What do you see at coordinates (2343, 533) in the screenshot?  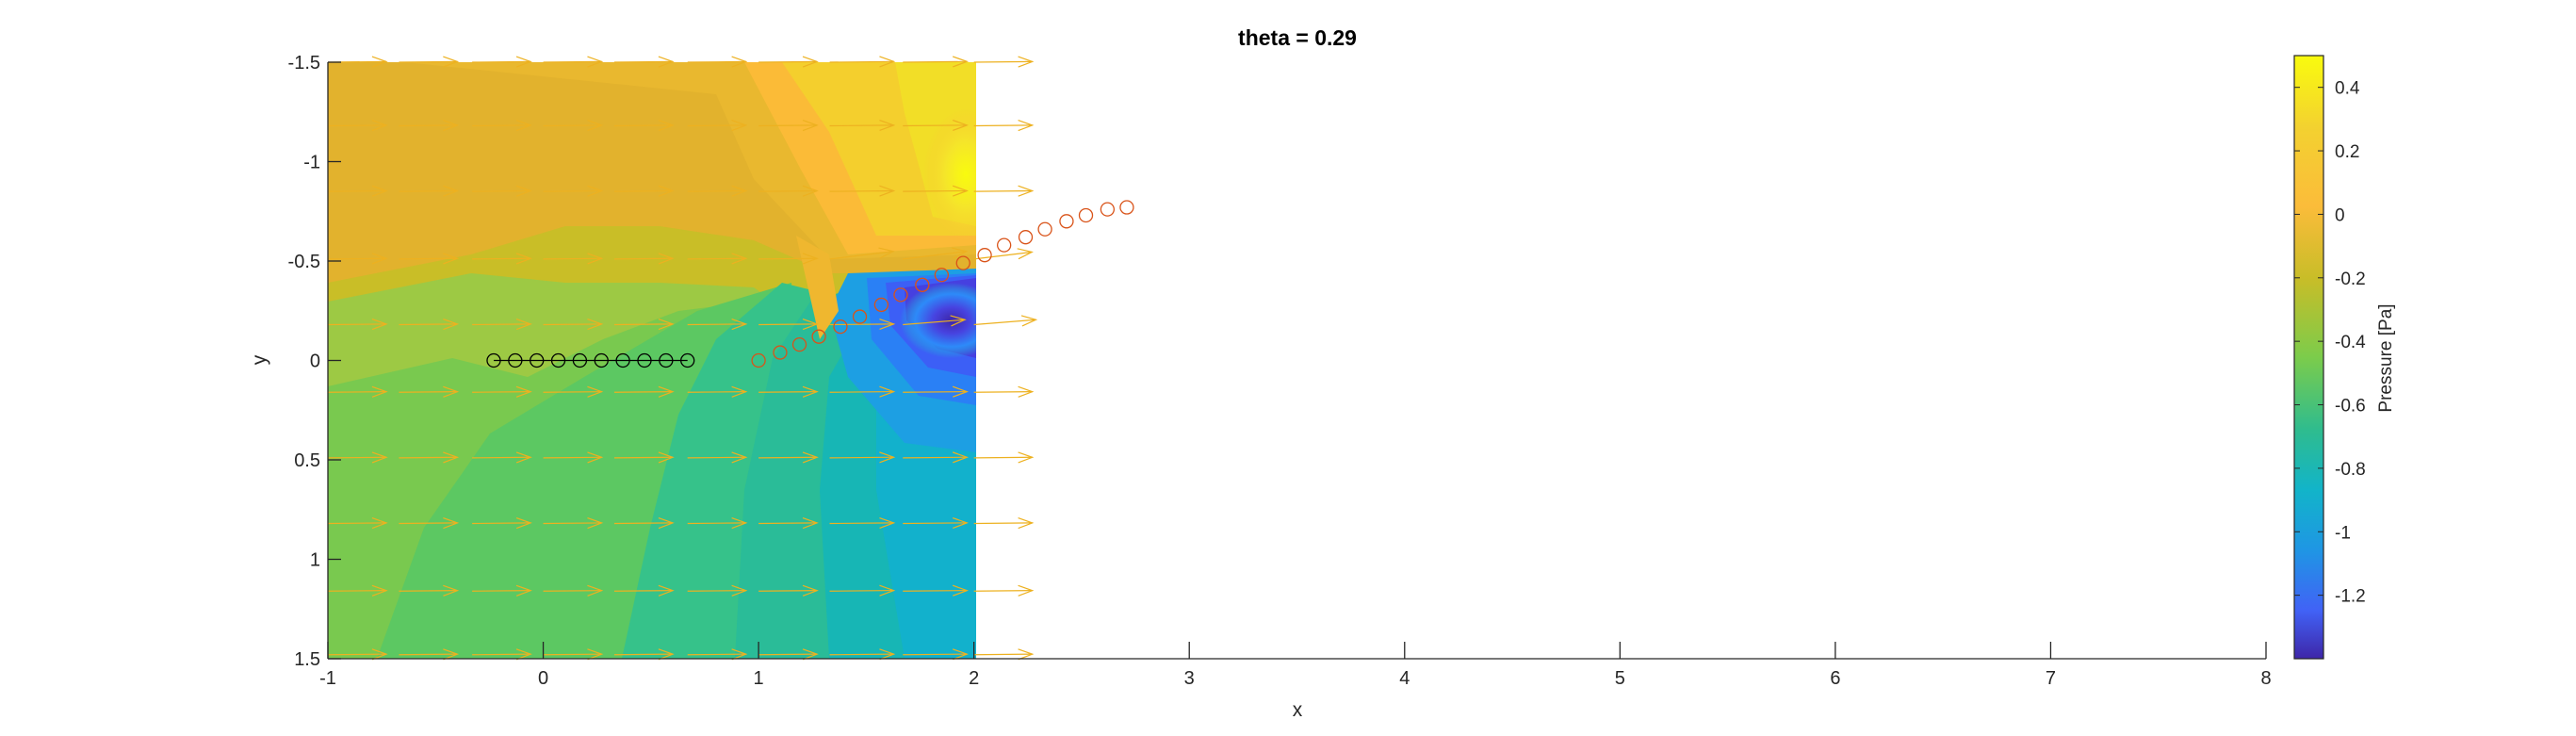 I see `colorbar-tick-label: -1` at bounding box center [2343, 533].